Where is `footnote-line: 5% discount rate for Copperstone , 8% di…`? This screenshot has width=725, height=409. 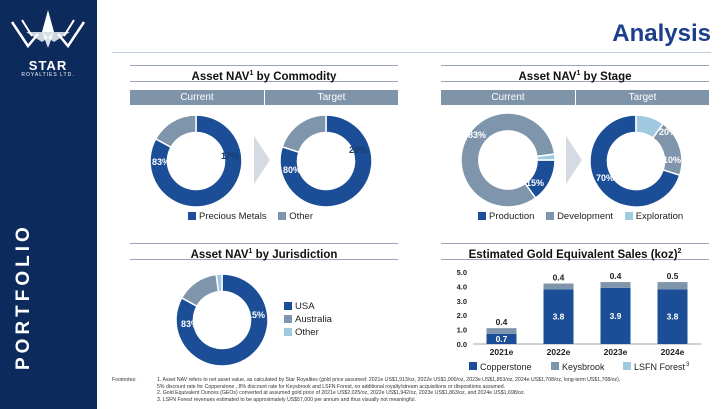 footnote-line: 5% discount rate for Copperstone , 8% di… is located at coordinates (331, 386).